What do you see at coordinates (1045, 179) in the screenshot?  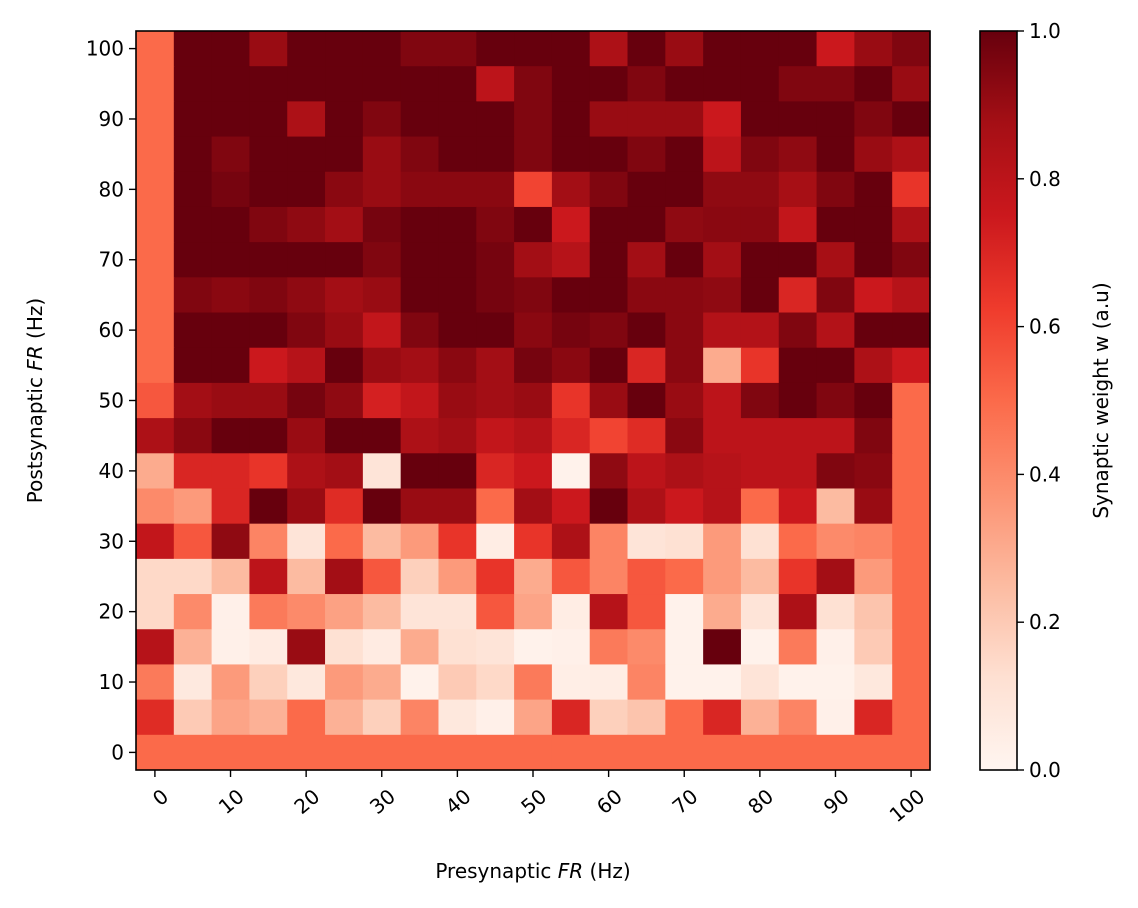 I see `colorbar-tick-label: 0.8` at bounding box center [1045, 179].